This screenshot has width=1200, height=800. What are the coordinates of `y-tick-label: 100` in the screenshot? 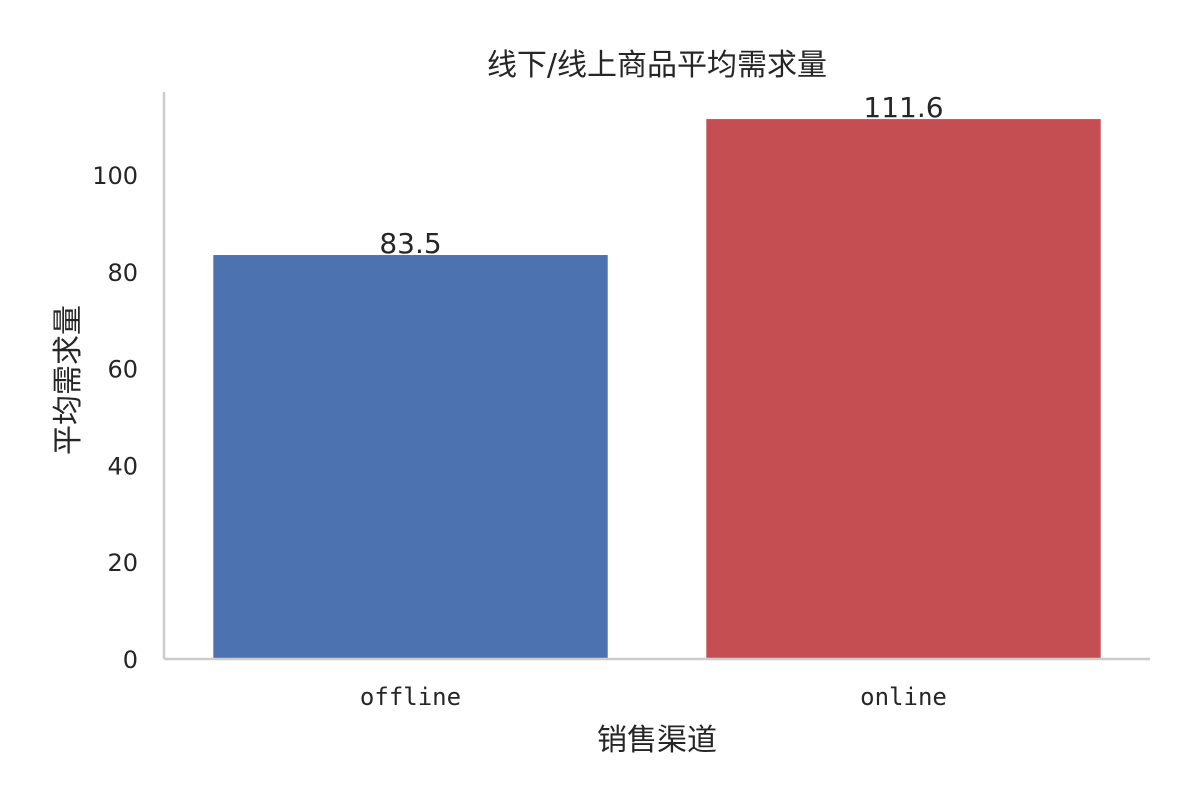 It's located at (115, 176).